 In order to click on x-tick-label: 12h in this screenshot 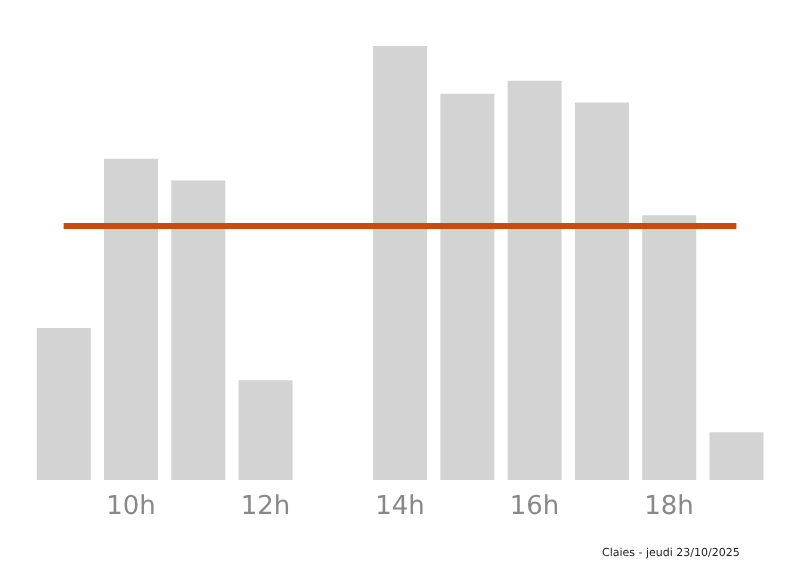, I will do `click(265, 507)`.